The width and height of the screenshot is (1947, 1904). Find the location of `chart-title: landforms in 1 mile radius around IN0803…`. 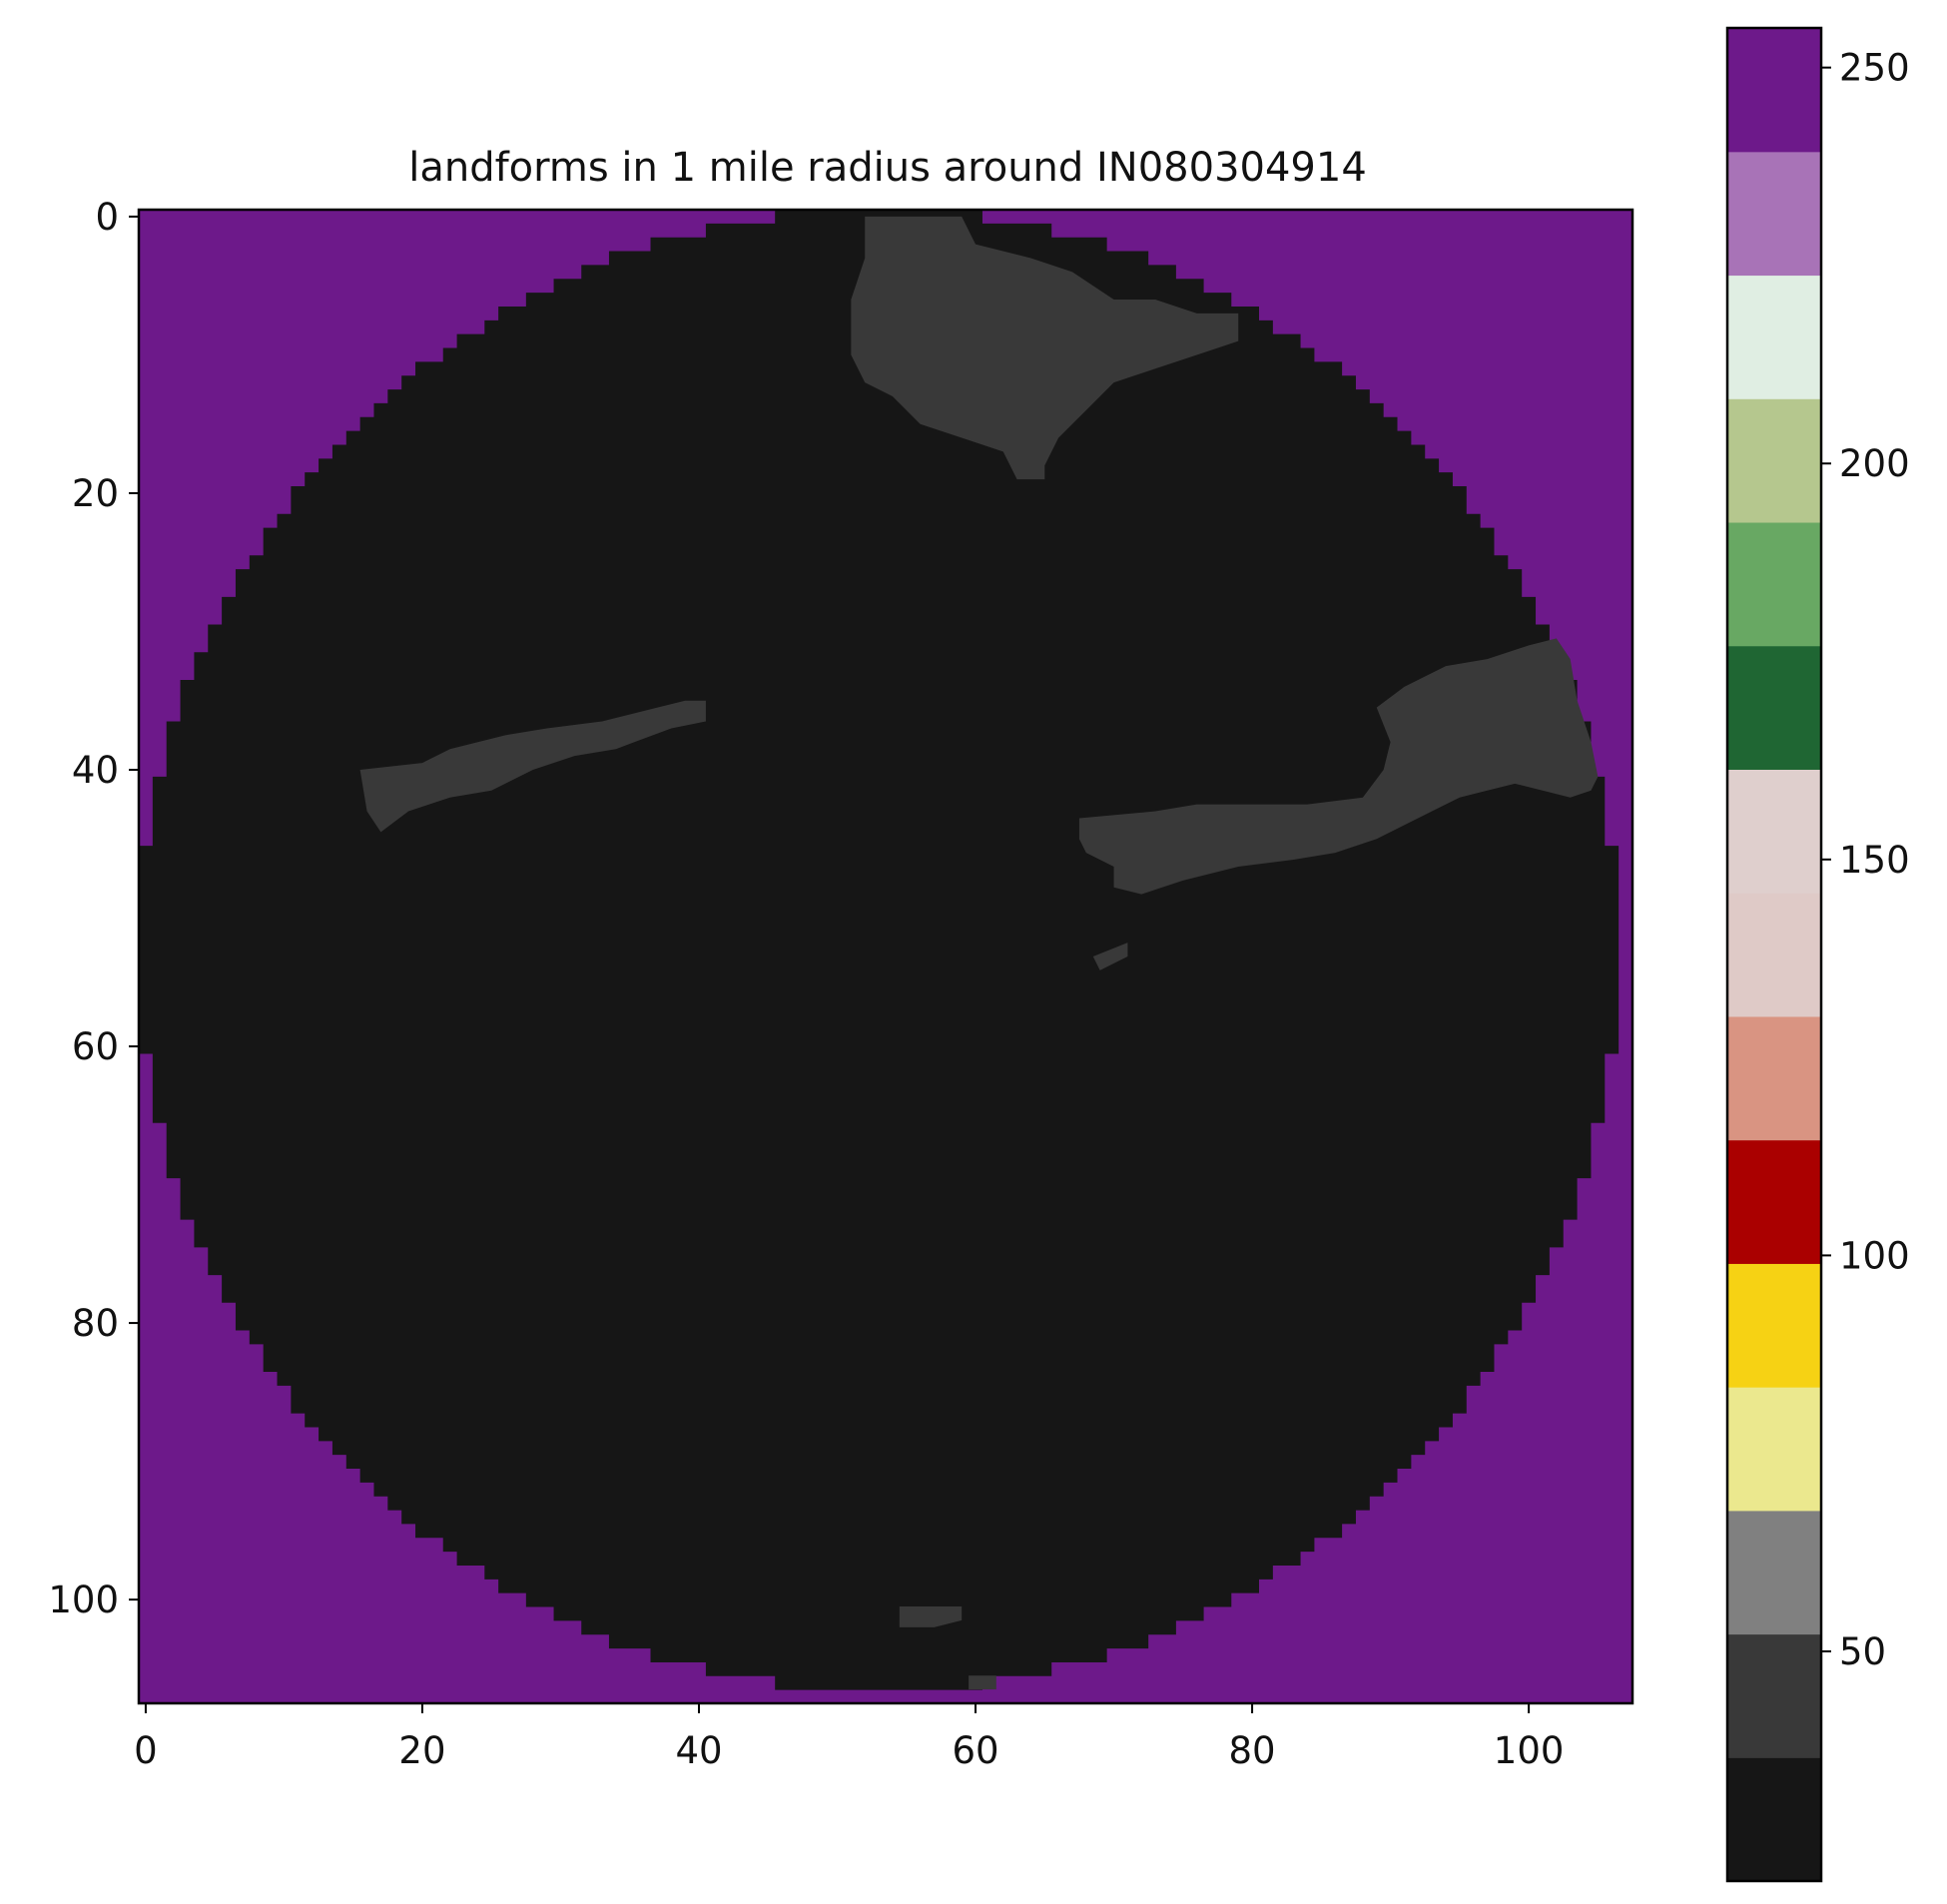

chart-title: landforms in 1 mile radius around IN0803… is located at coordinates (887, 168).